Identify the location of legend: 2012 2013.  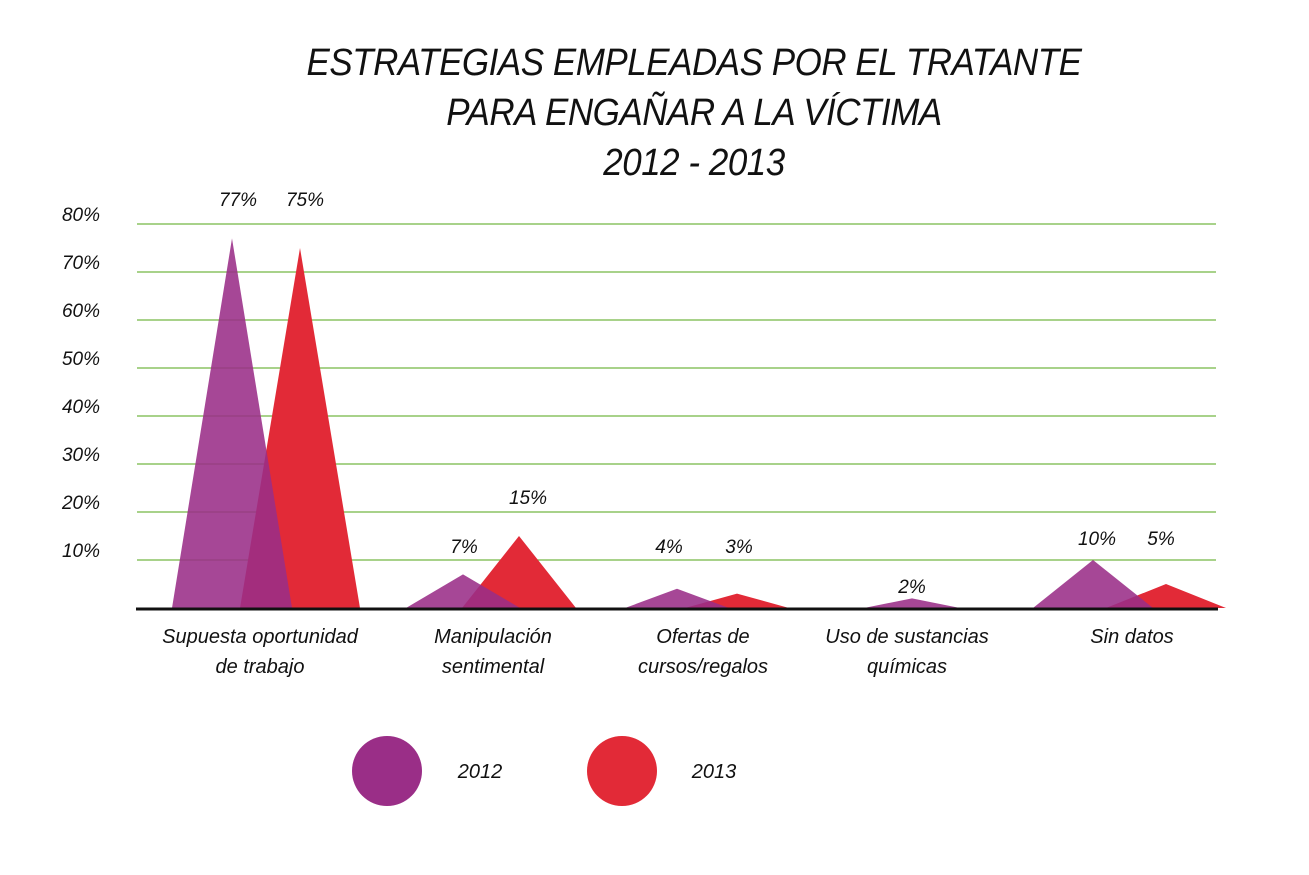
(544, 771).